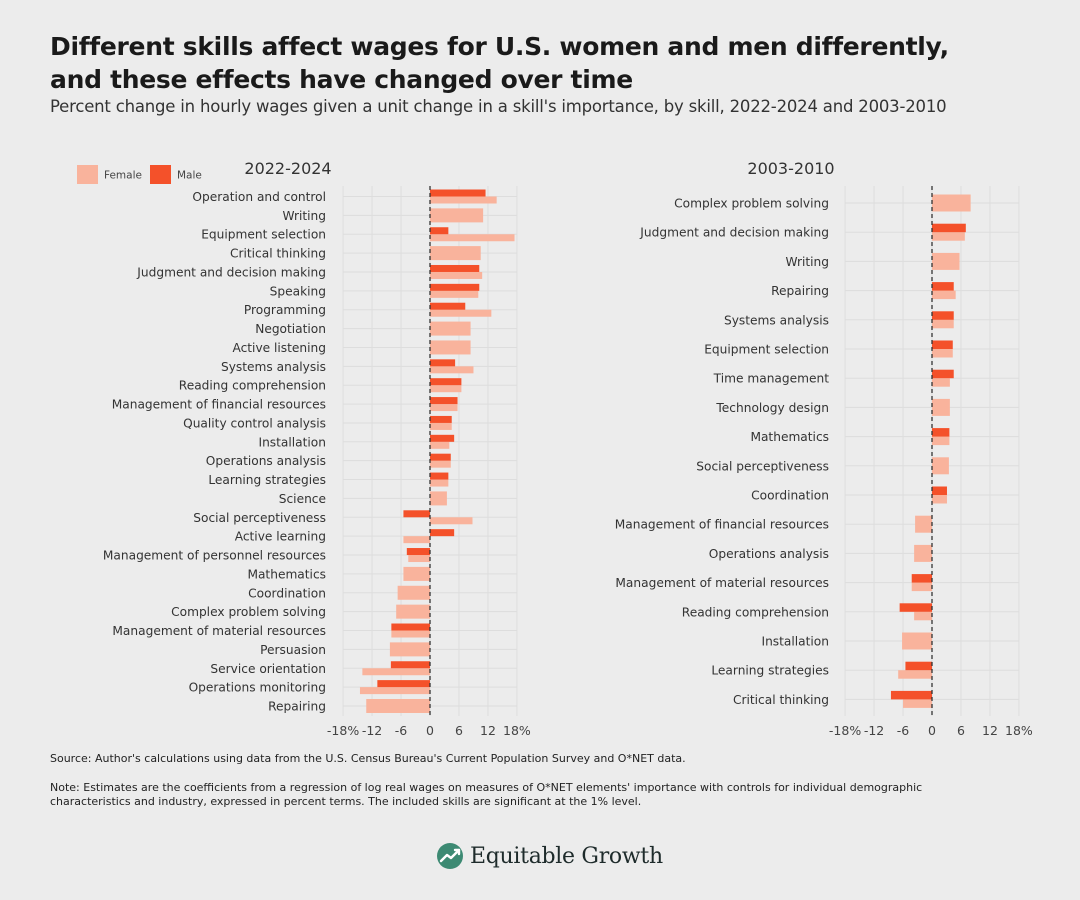 The image size is (1080, 900). I want to click on legend-label-female: Female, so click(123, 176).